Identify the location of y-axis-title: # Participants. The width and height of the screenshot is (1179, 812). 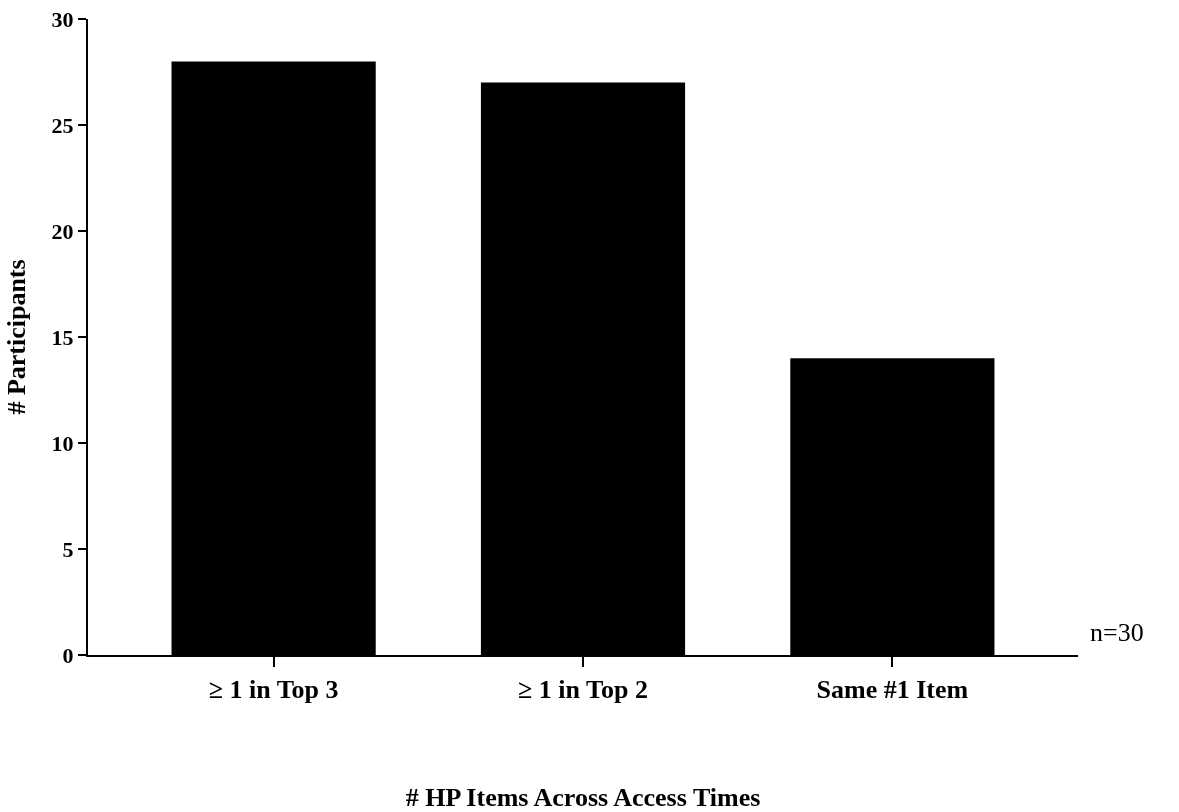
(17, 337).